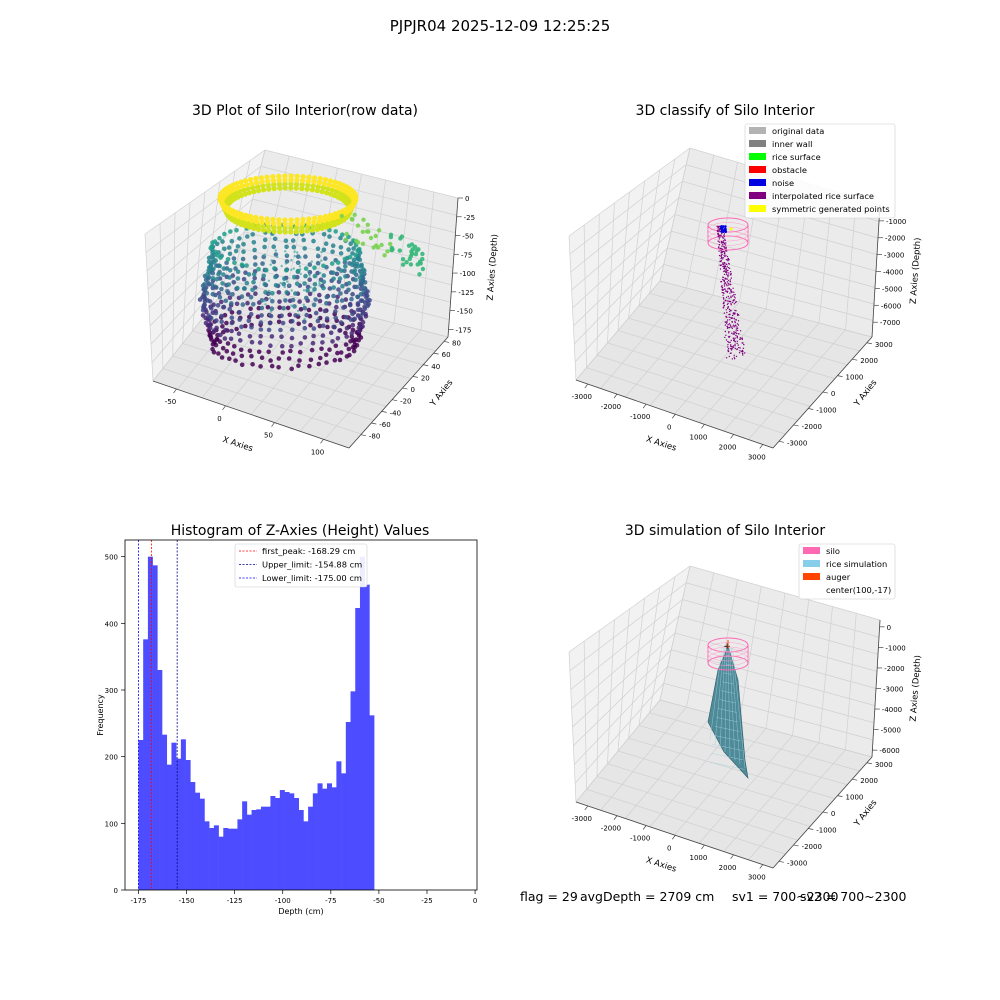 Image resolution: width=1000 pixels, height=1000 pixels. What do you see at coordinates (116, 891) in the screenshot?
I see `histogram-y-tick-label: 0` at bounding box center [116, 891].